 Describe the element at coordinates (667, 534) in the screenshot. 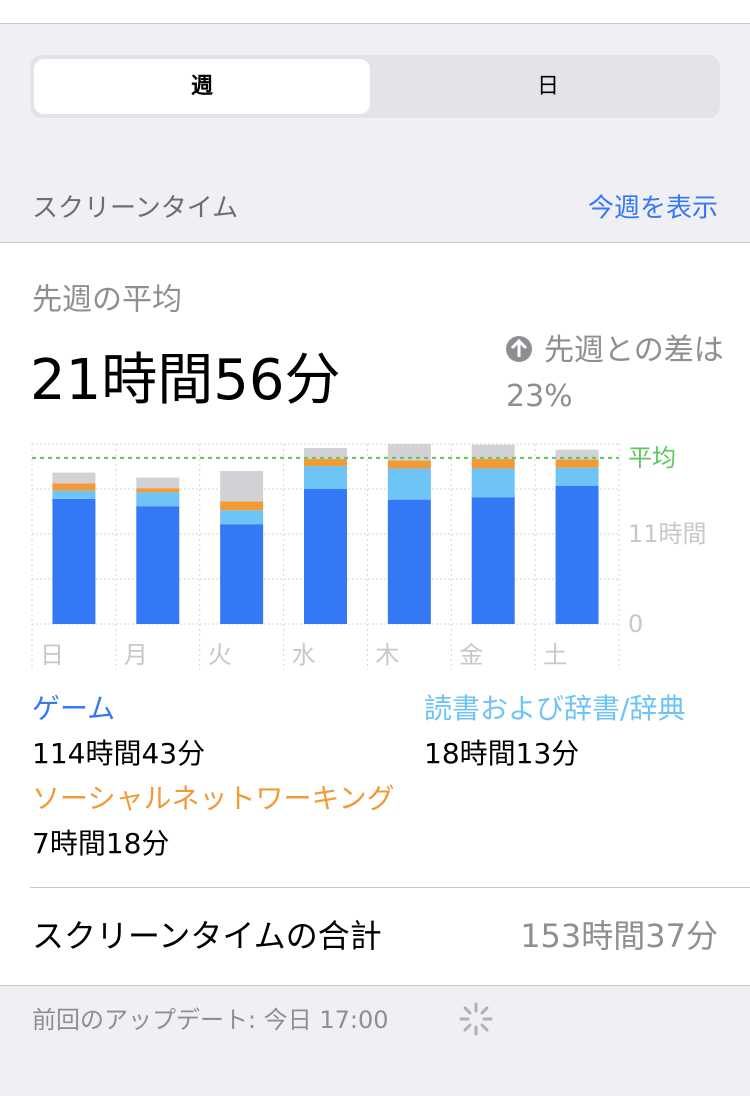

I see `y-tick-label: 11時間` at that location.